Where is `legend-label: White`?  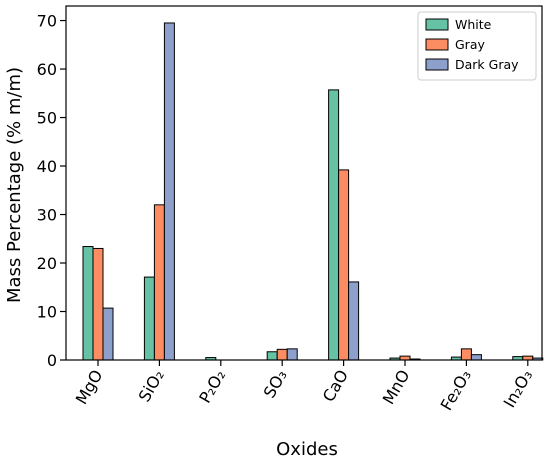 legend-label: White is located at coordinates (473, 24).